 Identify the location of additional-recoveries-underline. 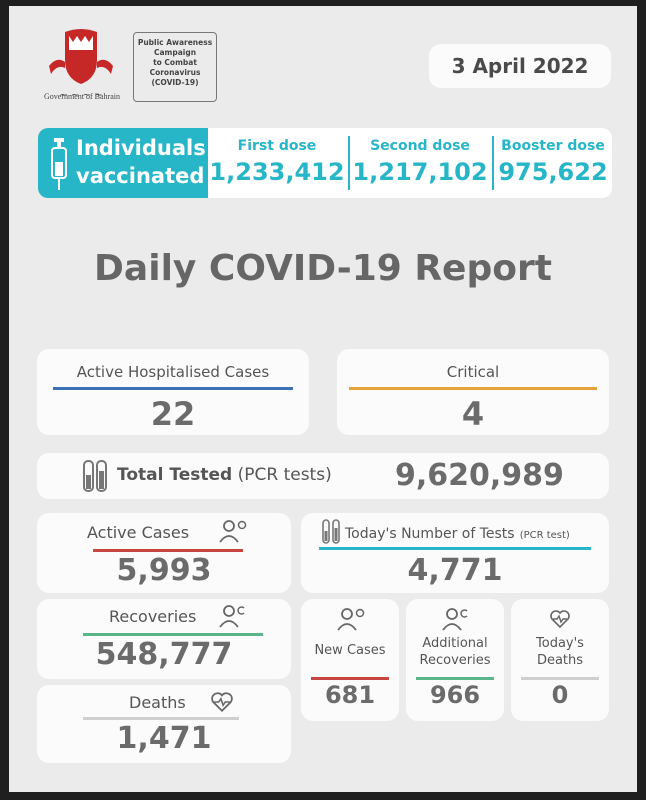
(455, 678).